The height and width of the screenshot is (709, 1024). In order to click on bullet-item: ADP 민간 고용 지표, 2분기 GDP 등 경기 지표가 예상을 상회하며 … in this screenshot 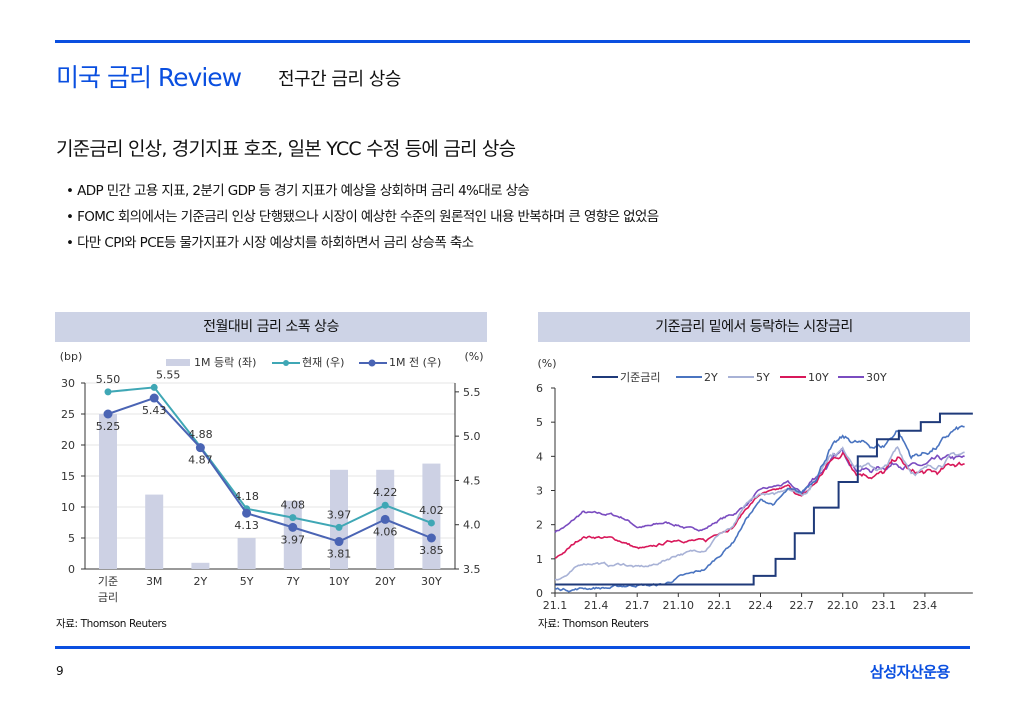, I will do `click(362, 191)`.